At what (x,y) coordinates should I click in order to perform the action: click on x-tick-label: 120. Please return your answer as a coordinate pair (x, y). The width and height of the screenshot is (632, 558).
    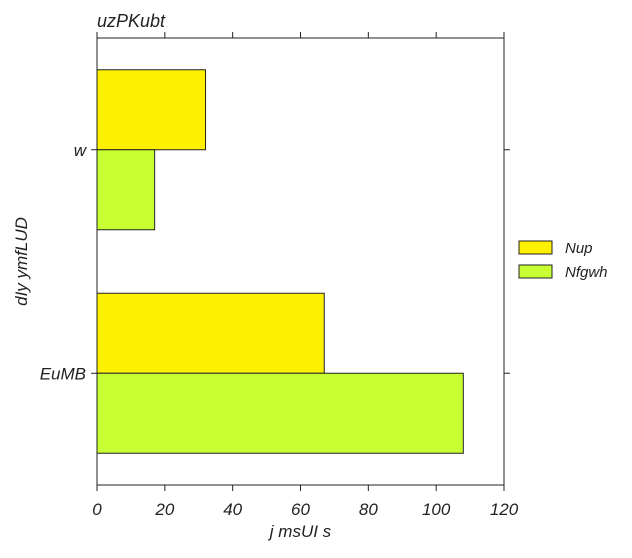
    Looking at the image, I should click on (504, 509).